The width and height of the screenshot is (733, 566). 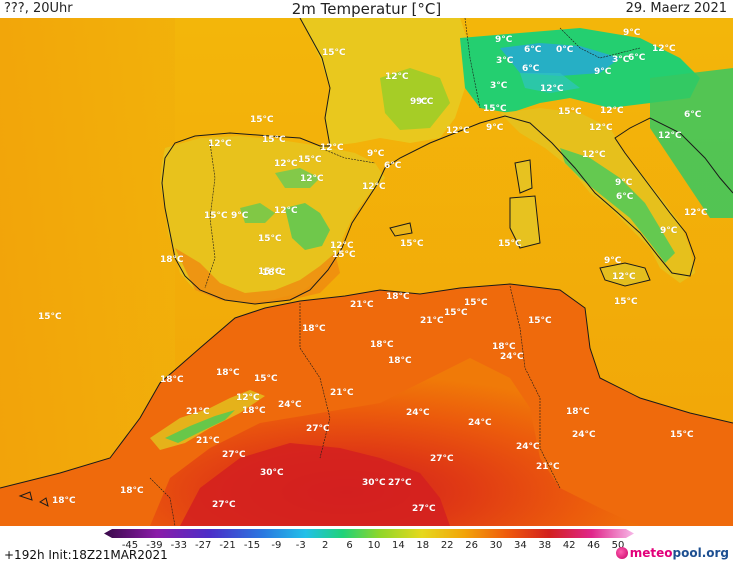 I want to click on colorbar-tick-label: 34, so click(x=520, y=545).